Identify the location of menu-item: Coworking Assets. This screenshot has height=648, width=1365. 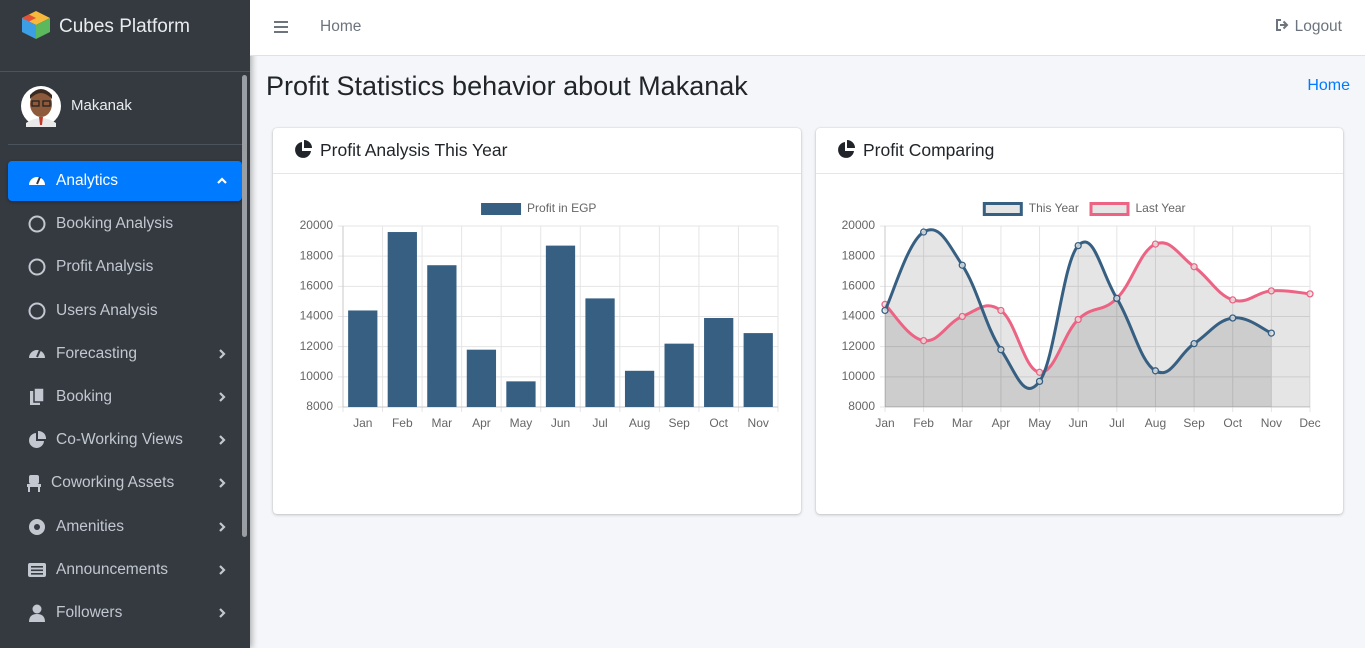
(125, 483).